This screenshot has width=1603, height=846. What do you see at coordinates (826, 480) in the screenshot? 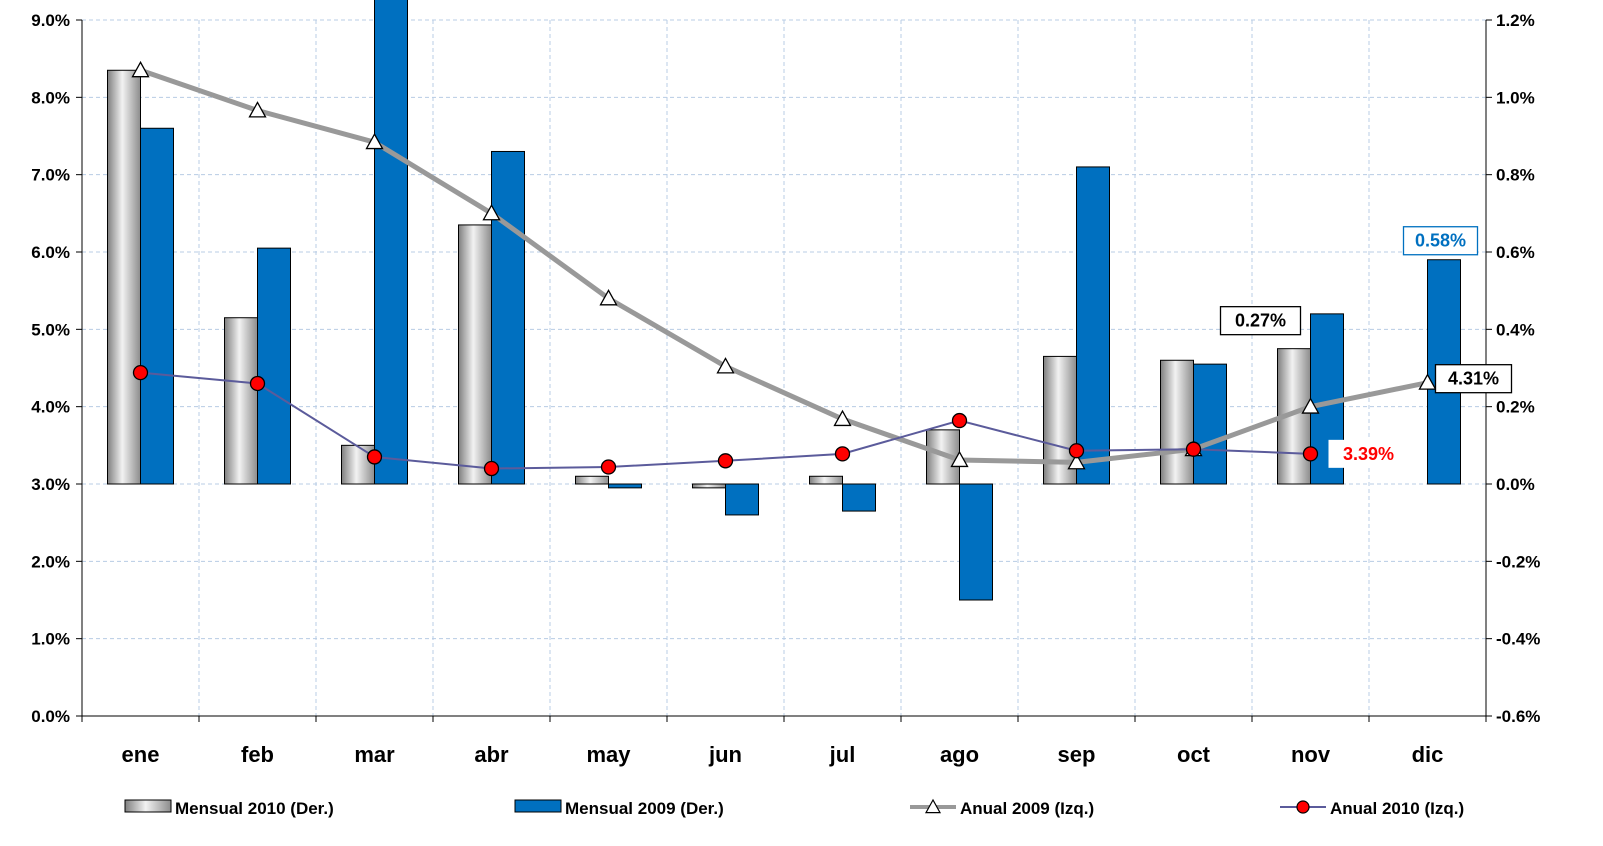
I see `bar-mensual-2010-jul` at bounding box center [826, 480].